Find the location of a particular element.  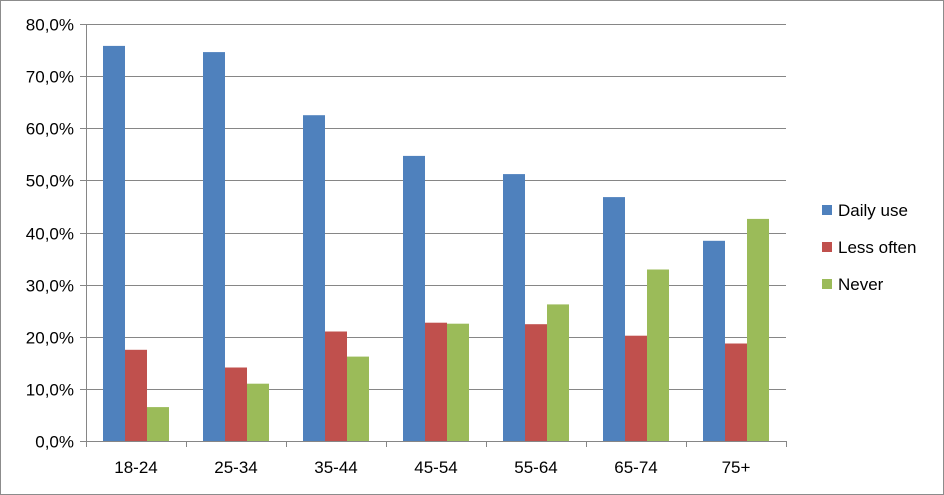

x-tick-label: 45-54 is located at coordinates (435, 467).